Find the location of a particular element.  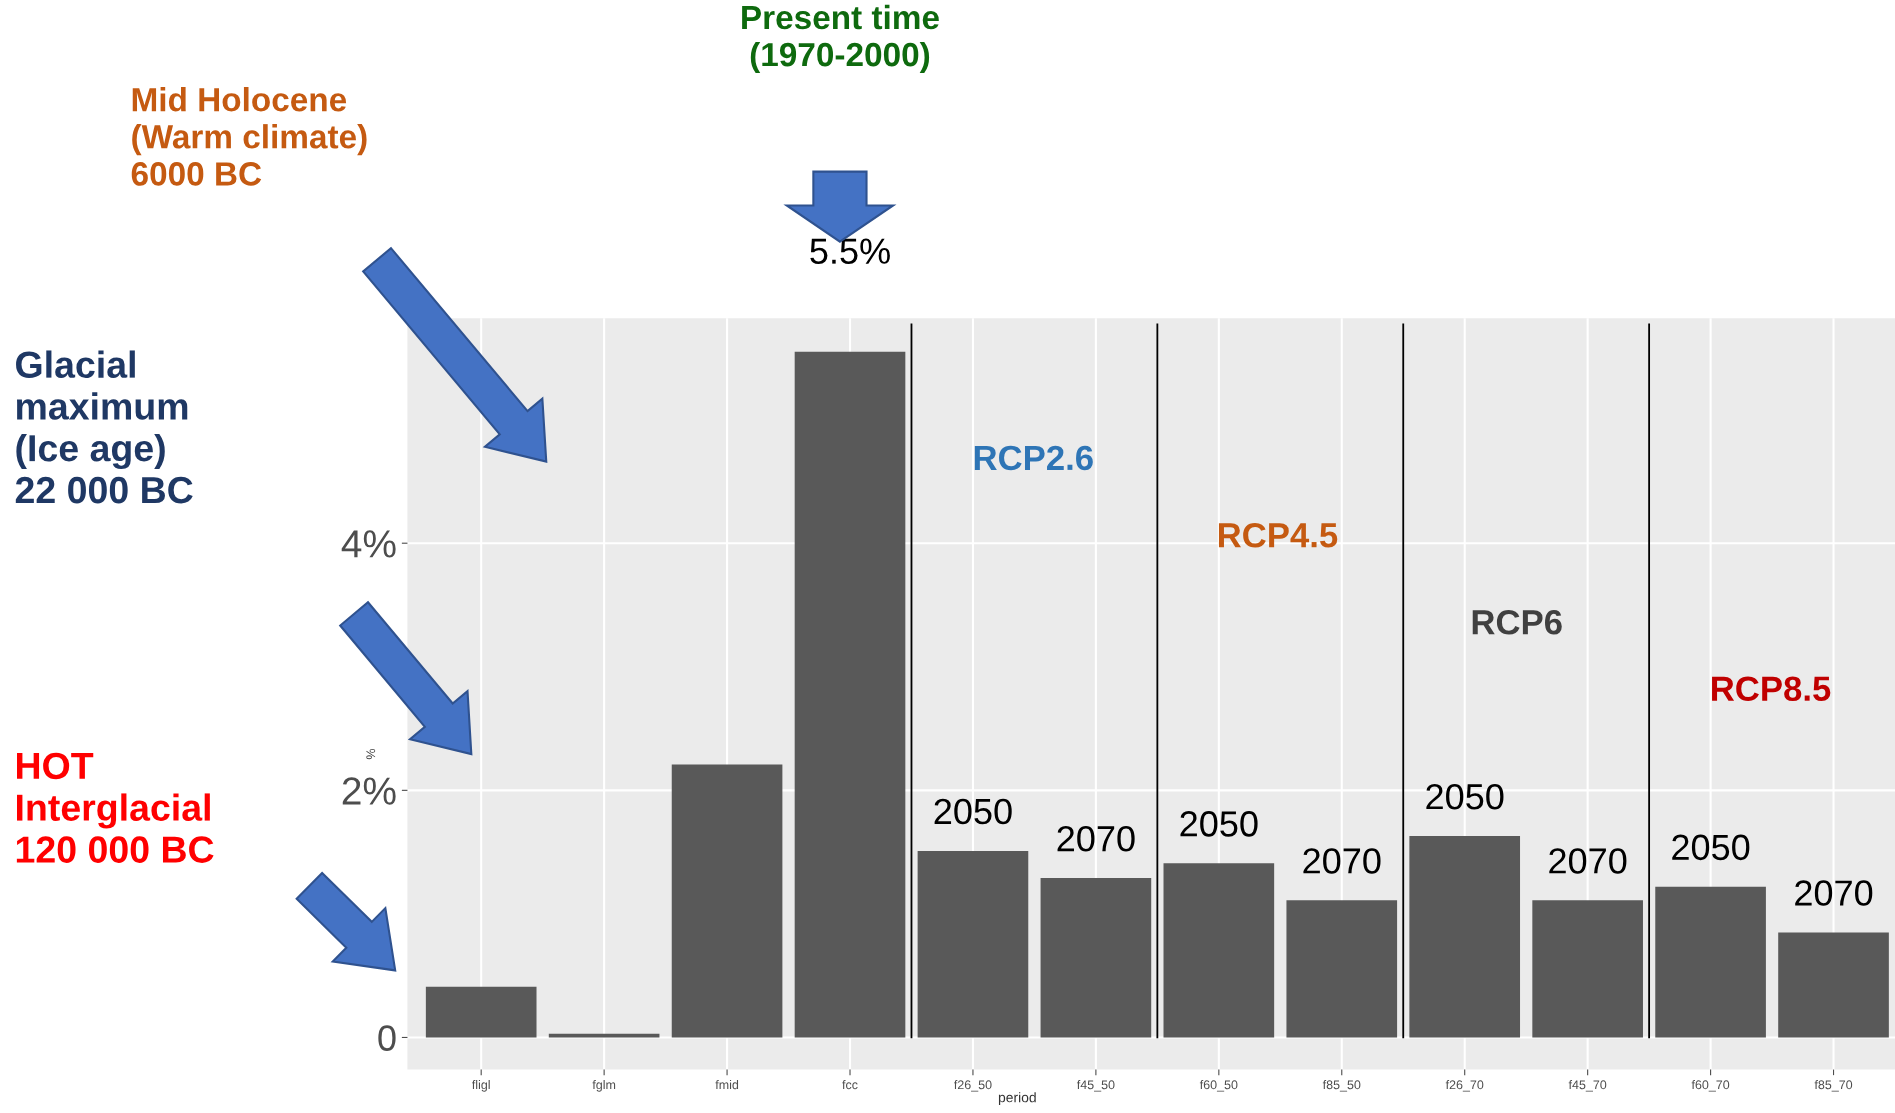

annotation: RCP6 is located at coordinates (1517, 622).